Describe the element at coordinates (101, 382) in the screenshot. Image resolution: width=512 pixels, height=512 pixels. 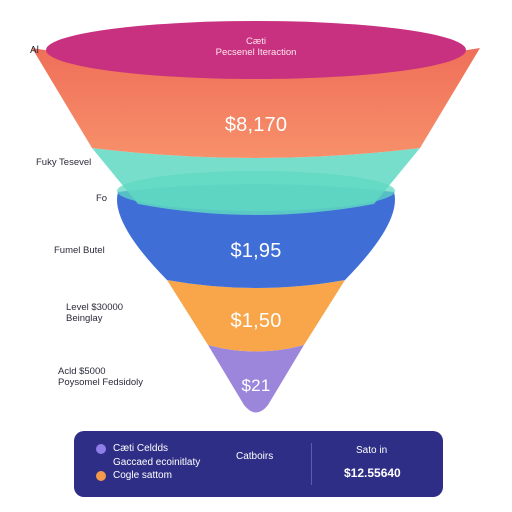
I see `side-label-6-line-2: Poysomel Fedsidoly` at that location.